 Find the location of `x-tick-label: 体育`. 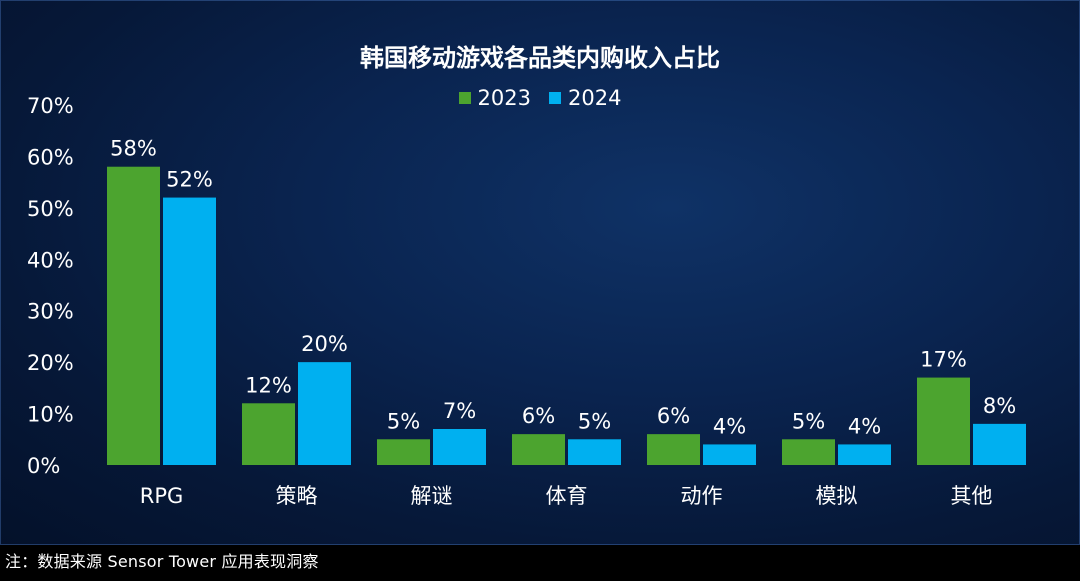

x-tick-label: 体育 is located at coordinates (567, 496).